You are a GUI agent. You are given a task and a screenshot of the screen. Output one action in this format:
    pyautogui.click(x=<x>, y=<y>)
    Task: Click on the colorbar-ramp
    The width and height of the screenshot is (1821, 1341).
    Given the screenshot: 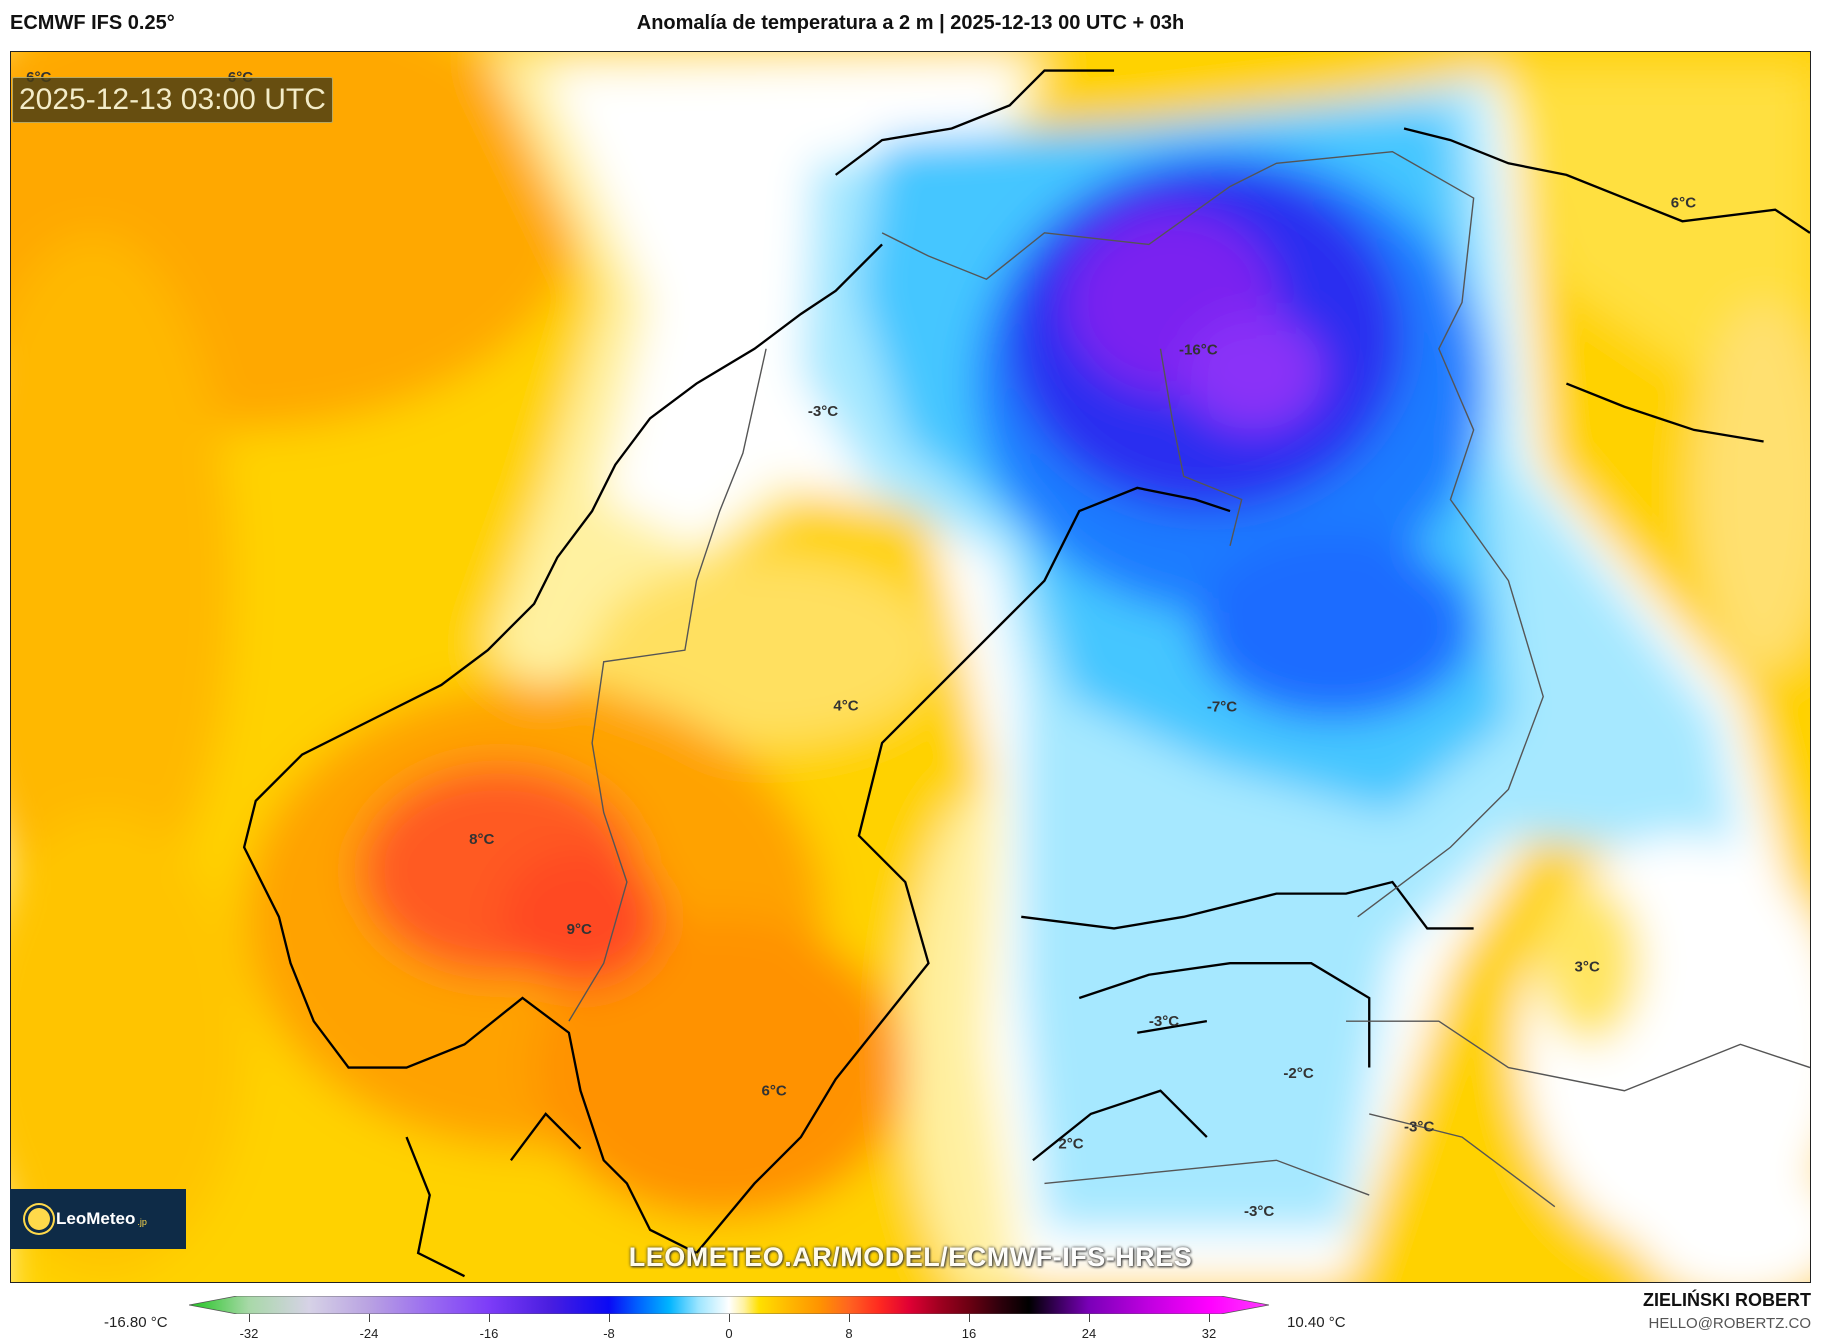 What is the action you would take?
    pyautogui.click(x=729, y=1305)
    